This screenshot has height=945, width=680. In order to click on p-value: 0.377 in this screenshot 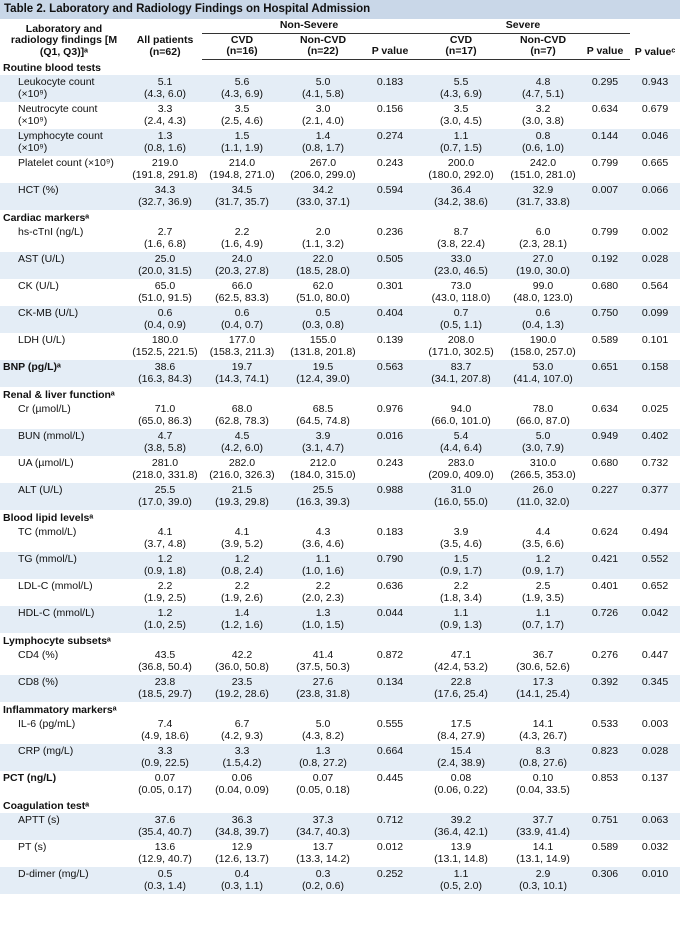, I will do `click(655, 496)`.